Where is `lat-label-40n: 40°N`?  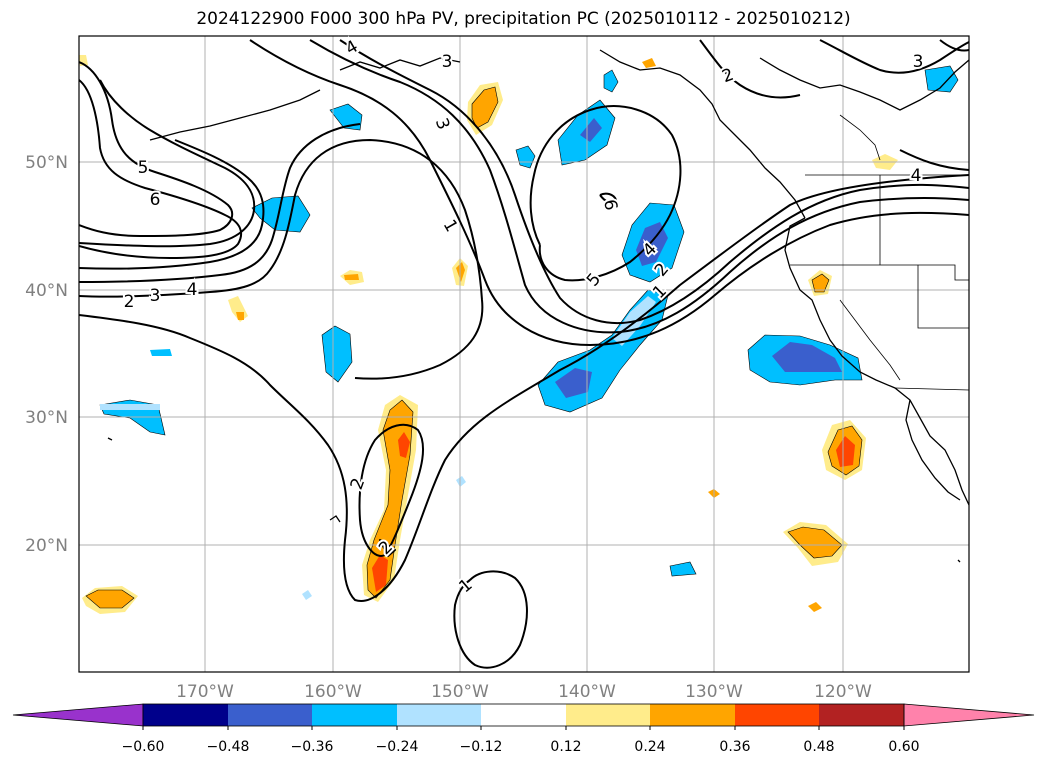
lat-label-40n: 40°N is located at coordinates (46, 291).